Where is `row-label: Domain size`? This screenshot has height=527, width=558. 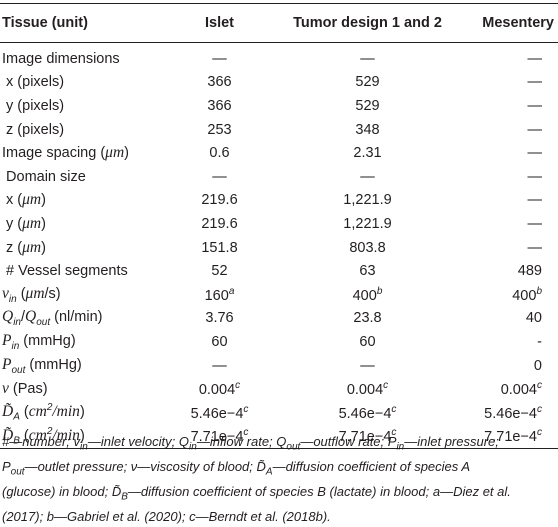 row-label: Domain size is located at coordinates (44, 176).